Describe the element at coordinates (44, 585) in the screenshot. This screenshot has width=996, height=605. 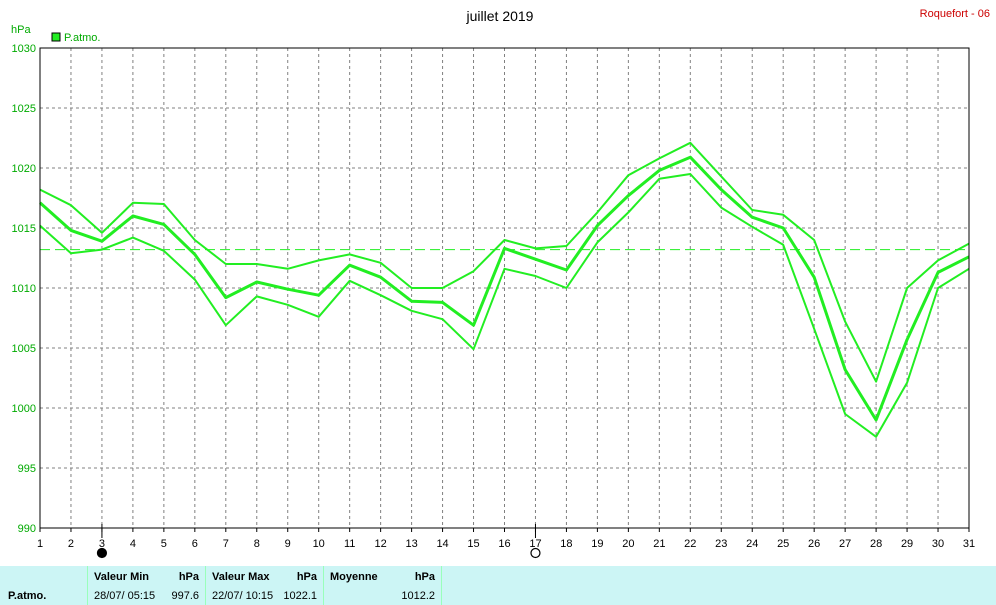
I see `stats-row-label-cell: P.atmo.` at that location.